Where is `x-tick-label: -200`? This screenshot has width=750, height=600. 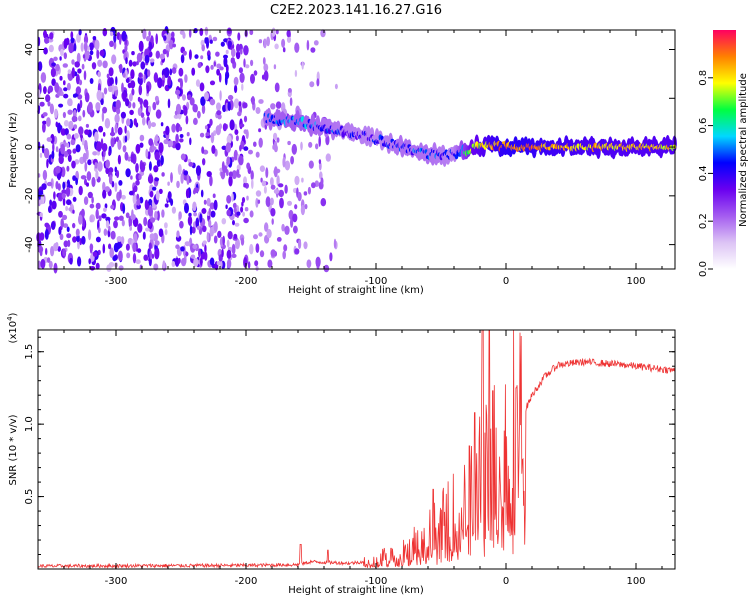
x-tick-label: -200 is located at coordinates (246, 281).